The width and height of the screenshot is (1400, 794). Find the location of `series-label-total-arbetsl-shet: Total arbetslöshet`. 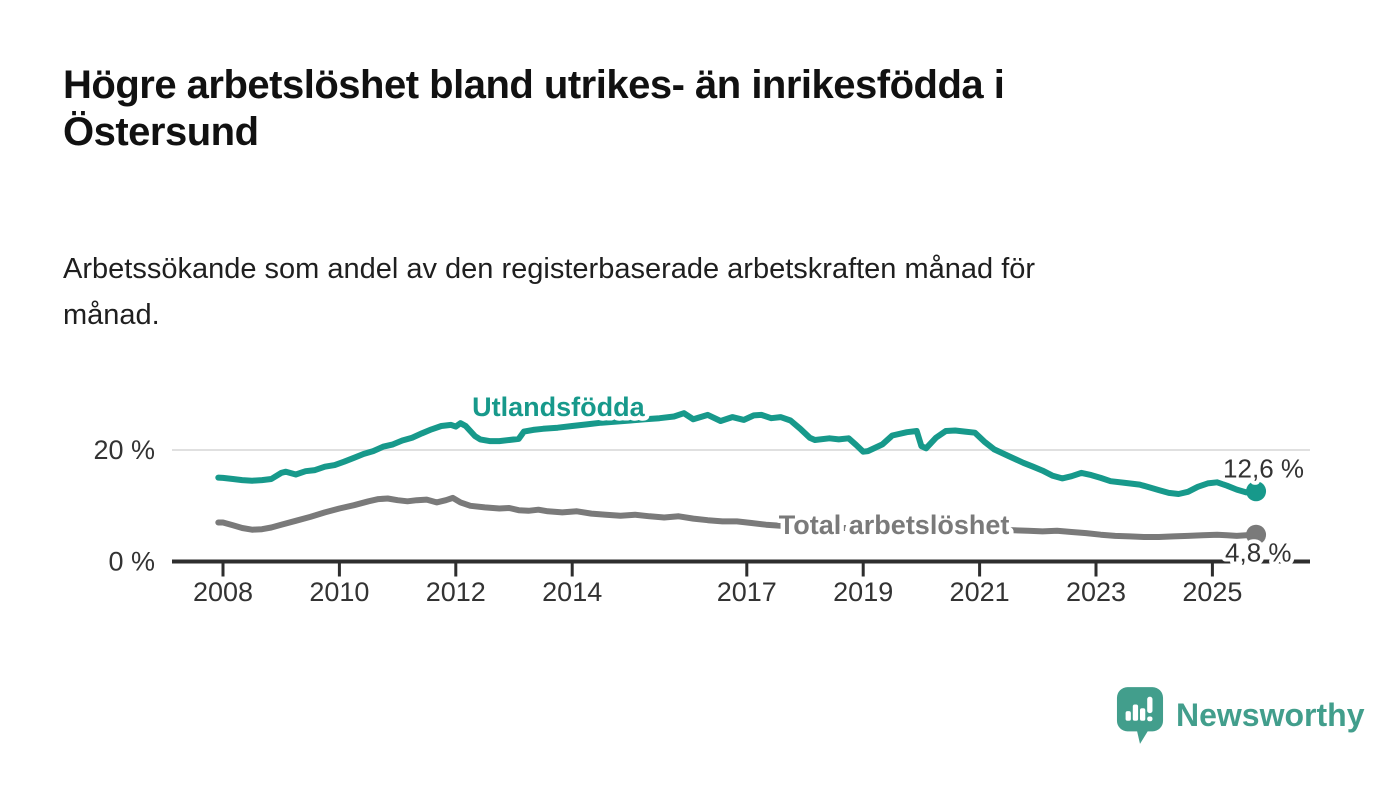

series-label-total-arbetsl-shet: Total arbetslöshet is located at coordinates (894, 525).